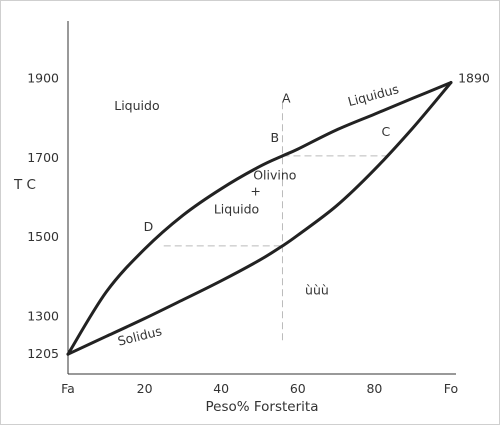  Describe the element at coordinates (24, 185) in the screenshot. I see `y-axis-title: T C` at that location.